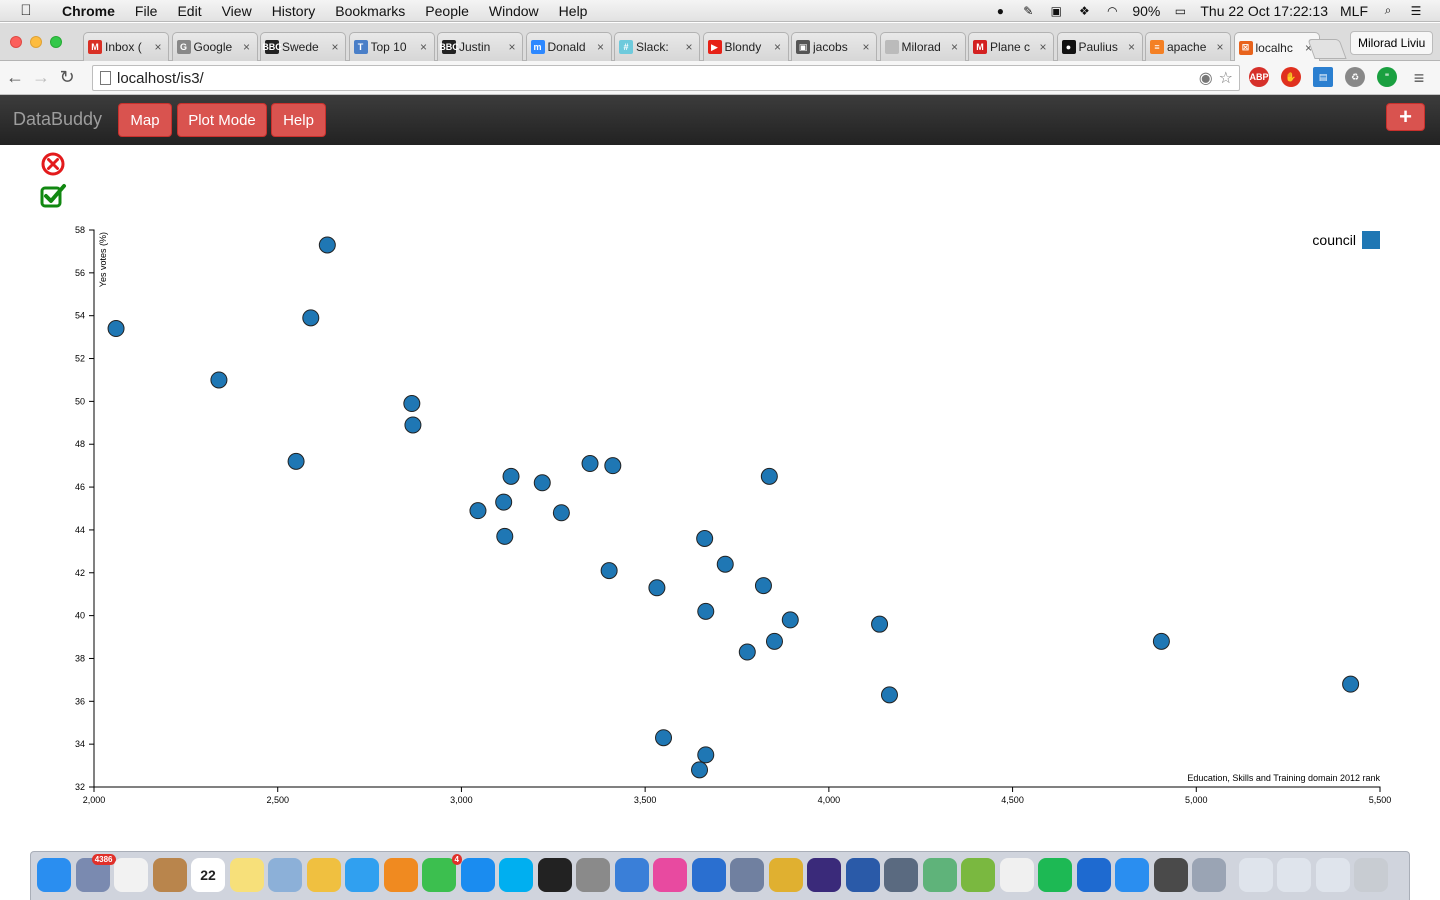 This screenshot has width=1440, height=900. Describe the element at coordinates (513, 10) in the screenshot. I see `menu-window: Window` at that location.